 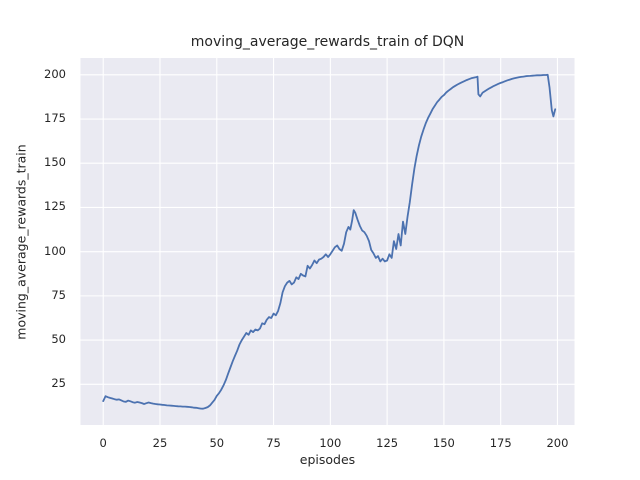 What do you see at coordinates (55, 73) in the screenshot?
I see `y-tick-label: 200` at bounding box center [55, 73].